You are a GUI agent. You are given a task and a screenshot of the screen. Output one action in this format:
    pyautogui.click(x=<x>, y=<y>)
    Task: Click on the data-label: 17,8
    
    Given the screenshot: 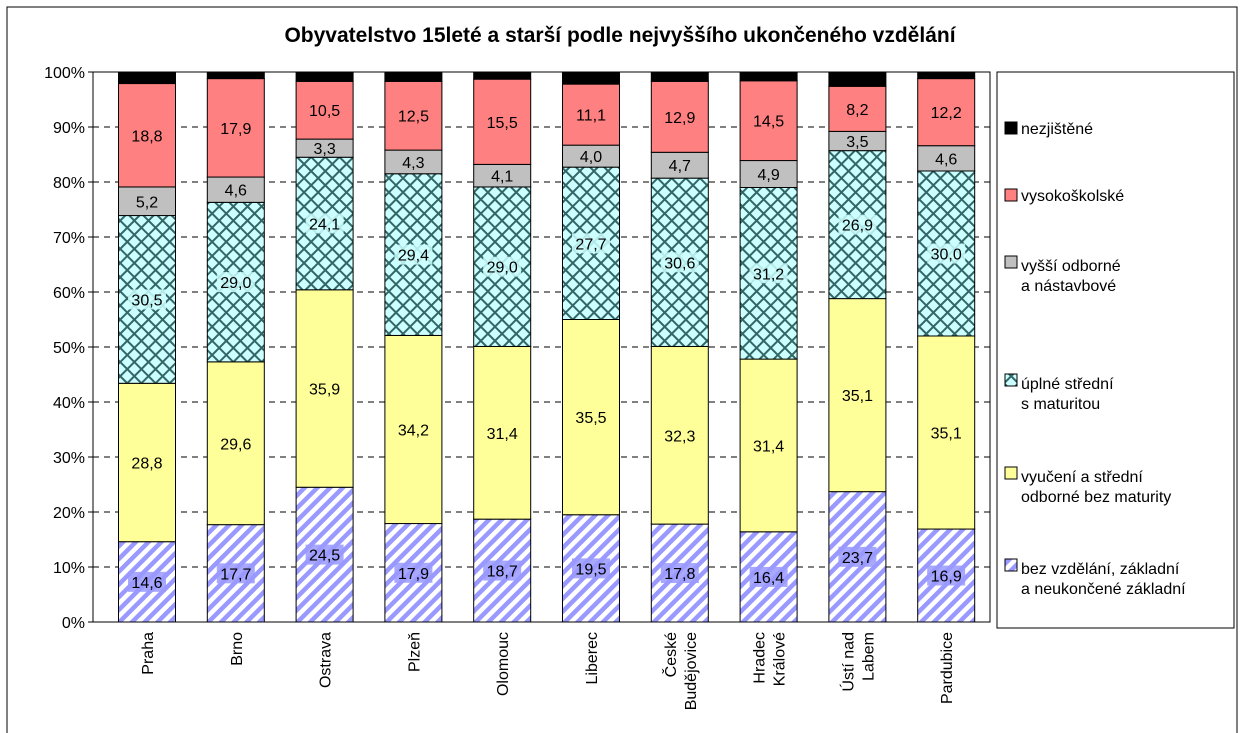 What is the action you would take?
    pyautogui.click(x=679, y=574)
    